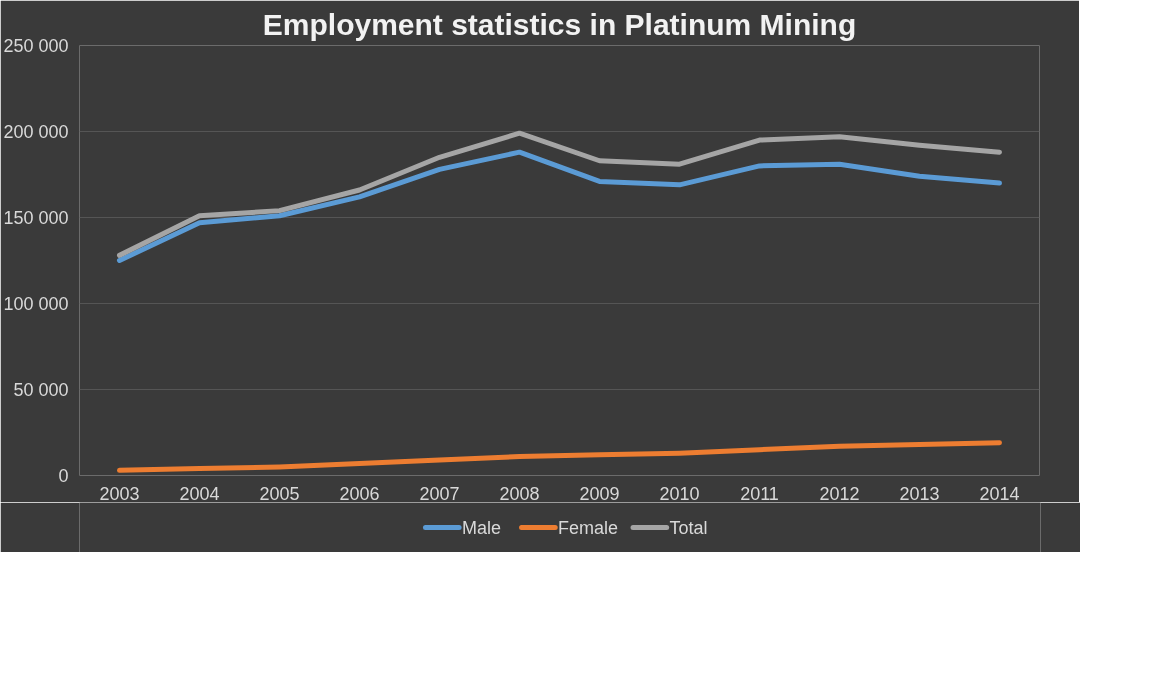  I want to click on legend-label: Female, so click(588, 527).